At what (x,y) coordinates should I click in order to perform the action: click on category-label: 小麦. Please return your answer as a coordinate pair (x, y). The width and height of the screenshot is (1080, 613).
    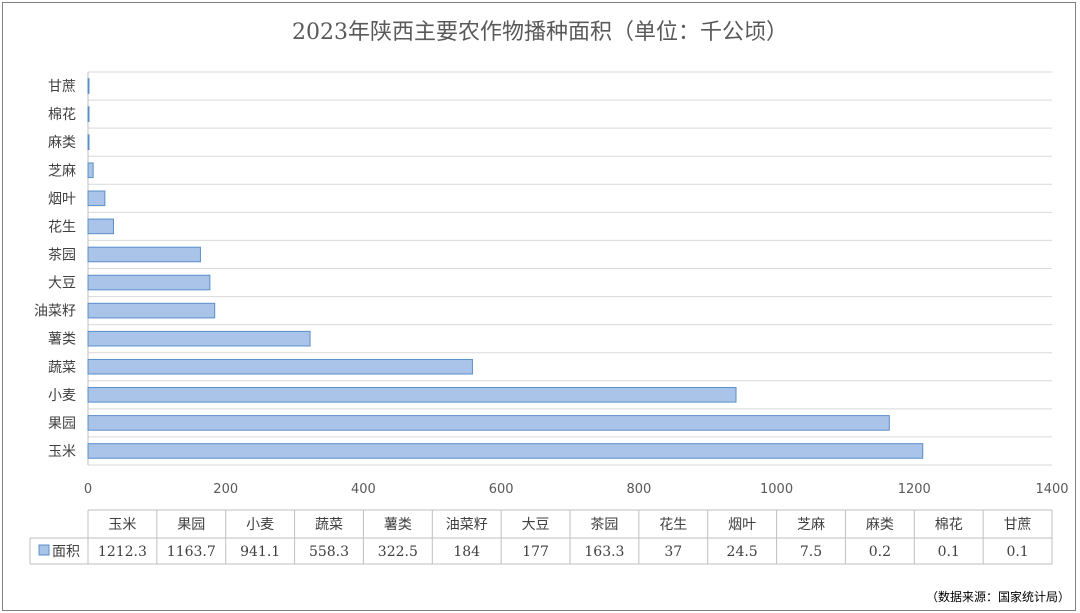
    Looking at the image, I should click on (62, 396).